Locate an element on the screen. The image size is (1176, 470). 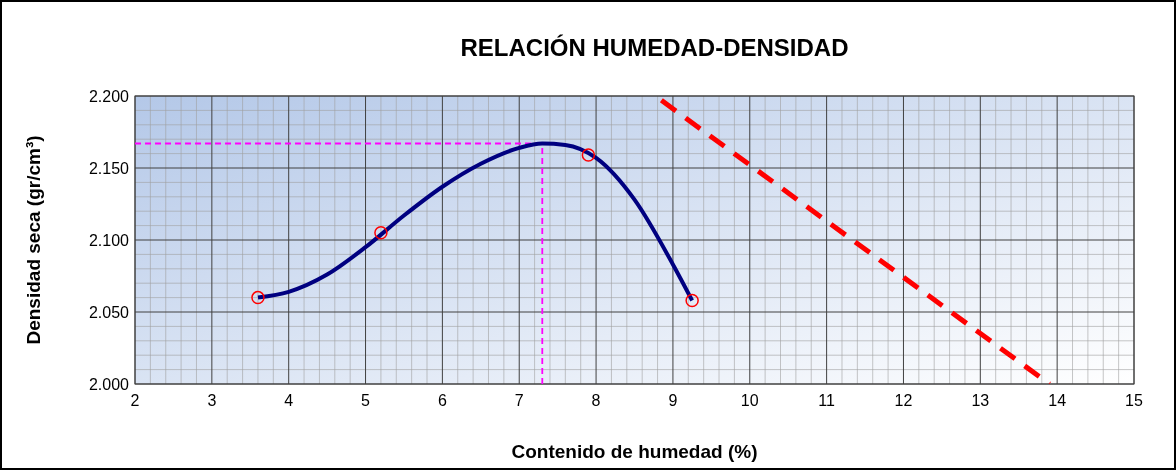
y-axis-title: Densidad seca (gr/cm³) is located at coordinates (33, 240).